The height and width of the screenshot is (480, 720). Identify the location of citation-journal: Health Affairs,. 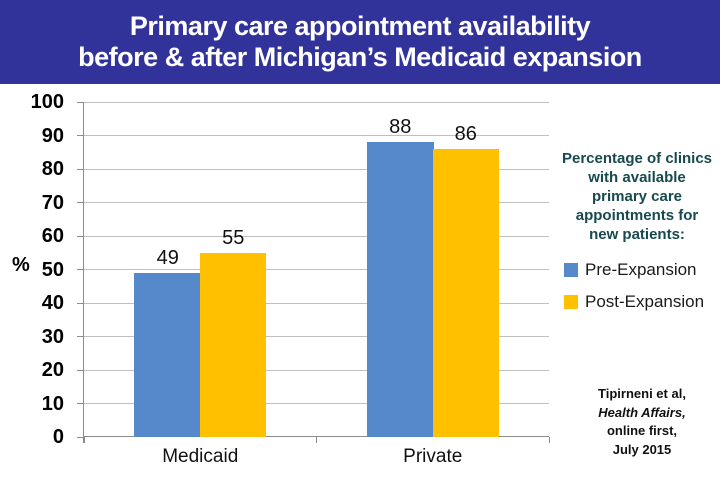
(642, 412).